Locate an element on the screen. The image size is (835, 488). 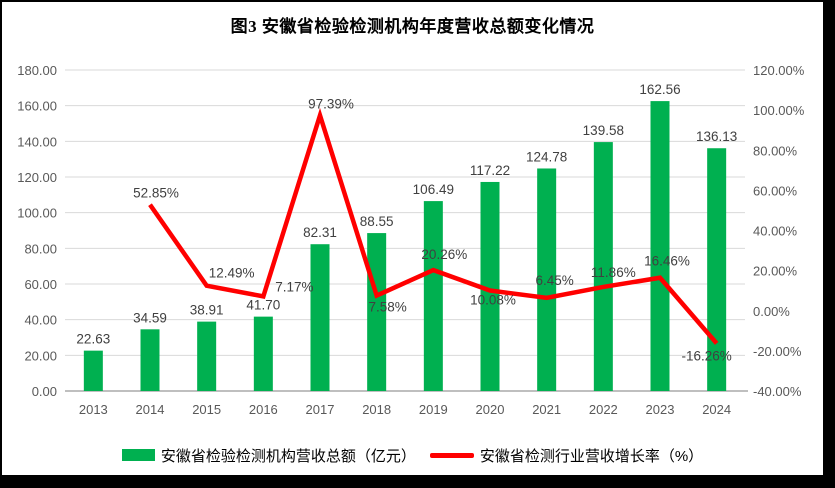
chart-title: 图3 安徽省检验检测机构年度营收总额变化情况 is located at coordinates (412, 26).